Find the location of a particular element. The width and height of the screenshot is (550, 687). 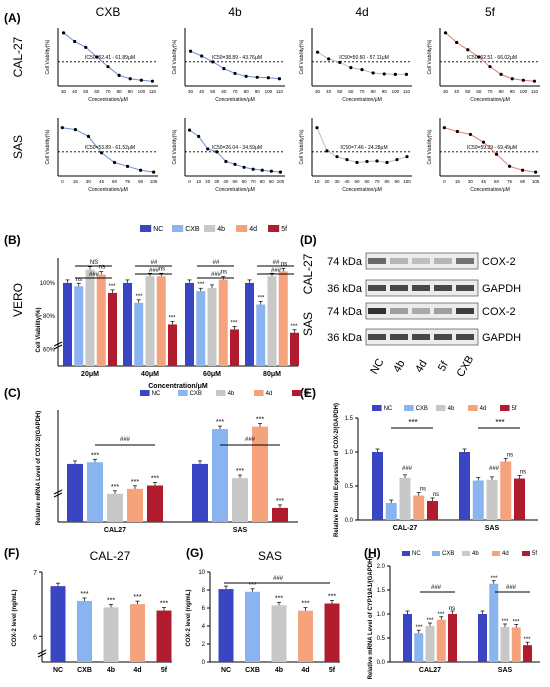

blot-strip is located at coordinates (422, 261).